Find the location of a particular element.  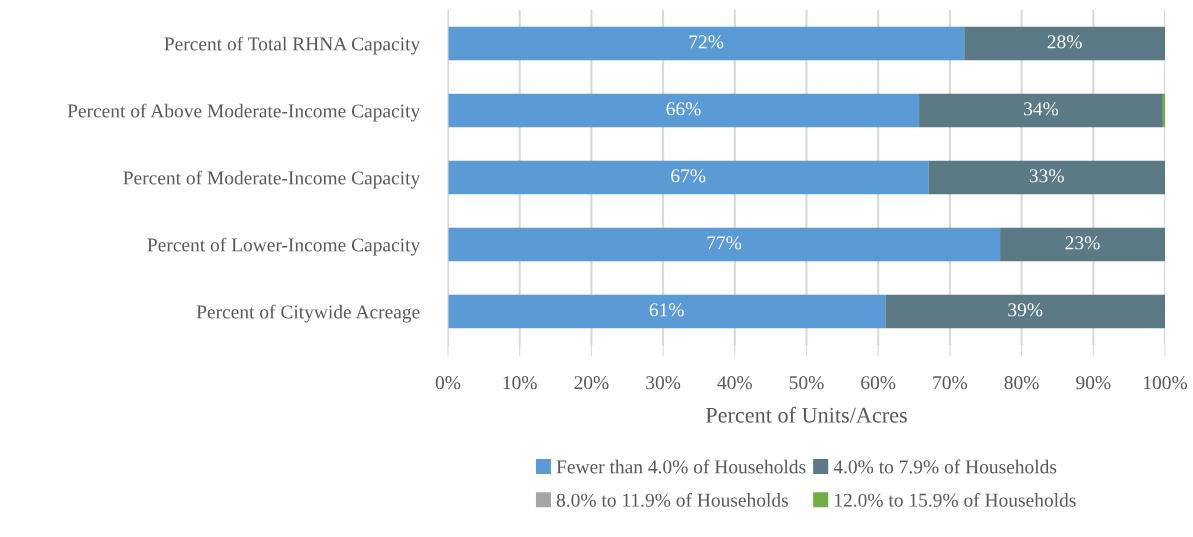

x-tick-label: 60% is located at coordinates (878, 383).